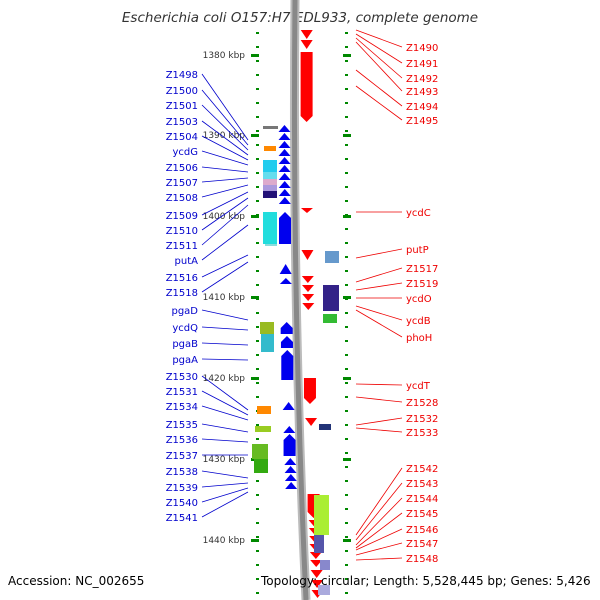 The image size is (600, 600). I want to click on gene-label-left: Z1510, so click(182, 231).